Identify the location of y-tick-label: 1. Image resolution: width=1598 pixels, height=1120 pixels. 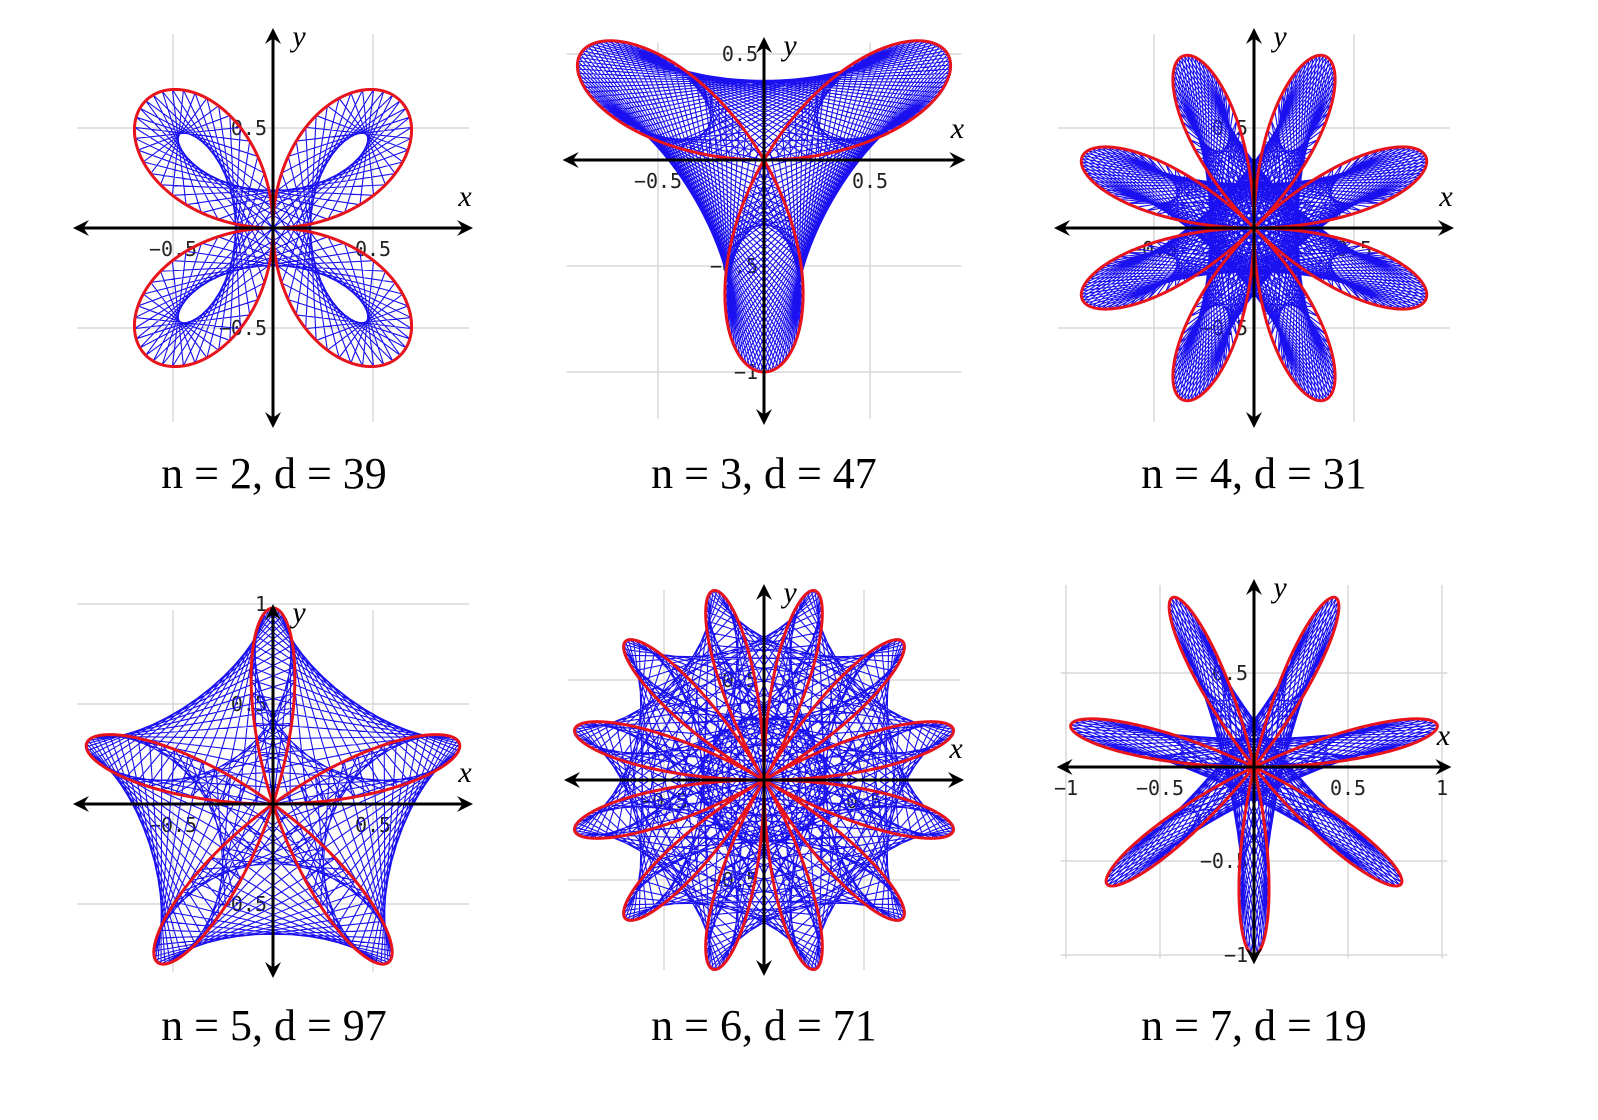
(261, 604).